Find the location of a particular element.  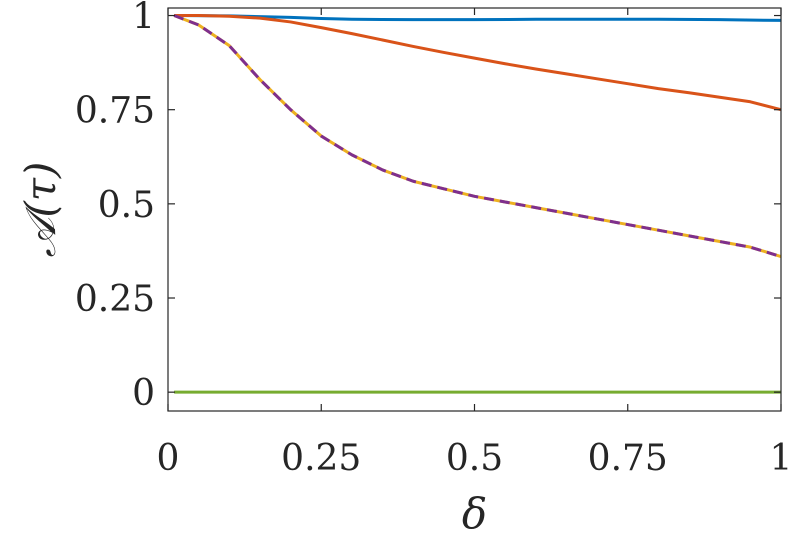

x-tick-label: 1 is located at coordinates (781, 458).